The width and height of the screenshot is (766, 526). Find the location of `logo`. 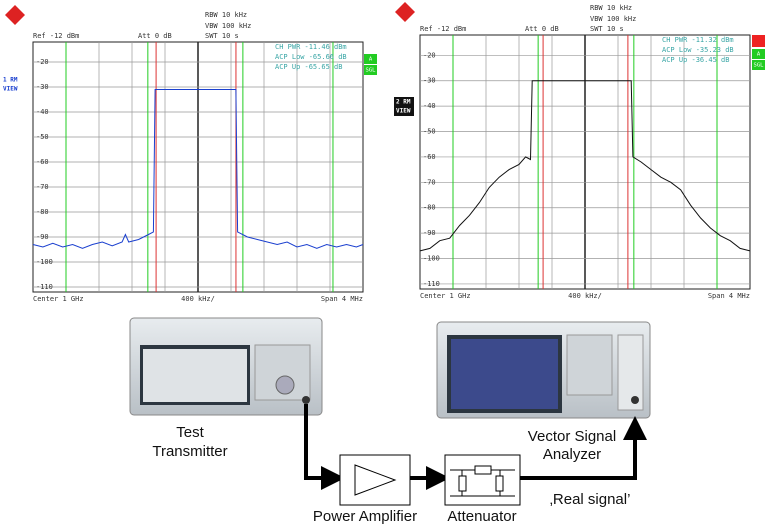

logo is located at coordinates (210, 13).